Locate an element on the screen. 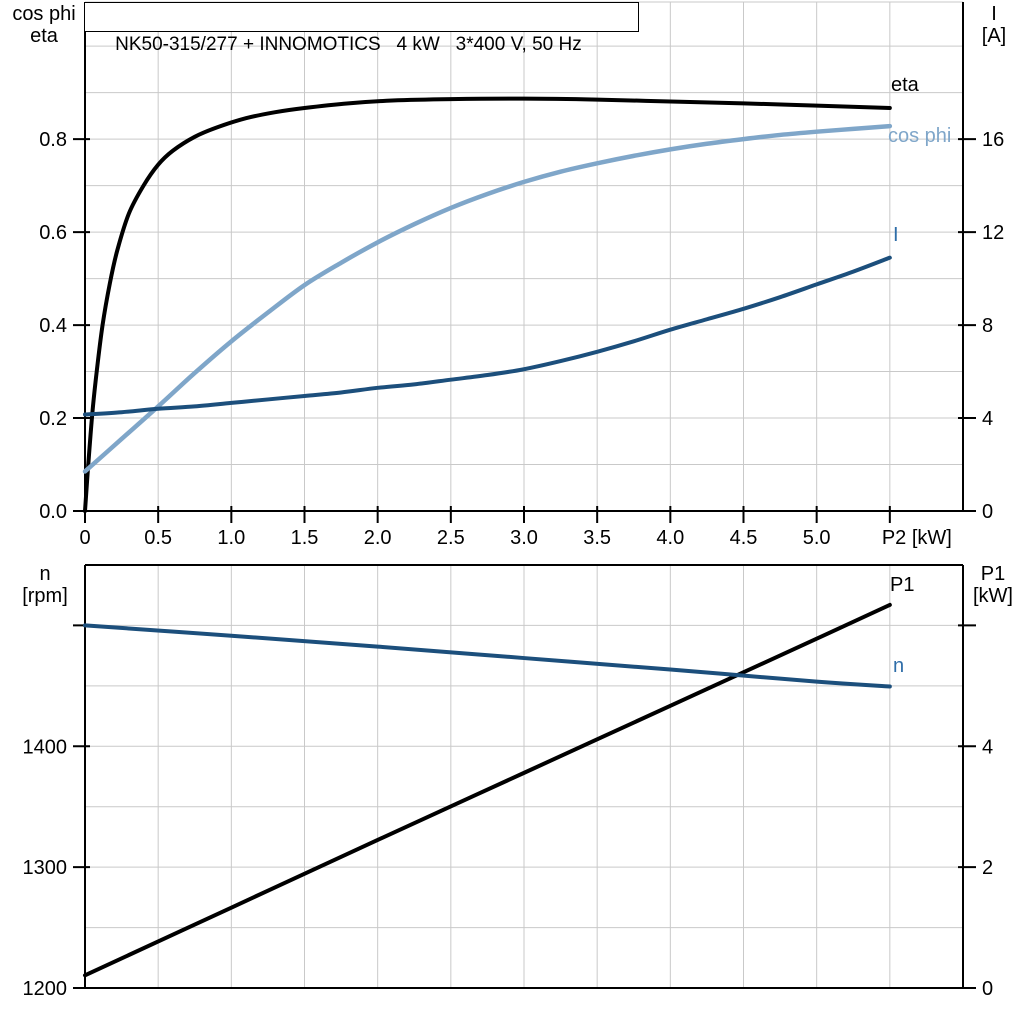 This screenshot has width=1024, height=1024. speed-curve-label: n is located at coordinates (899, 666).